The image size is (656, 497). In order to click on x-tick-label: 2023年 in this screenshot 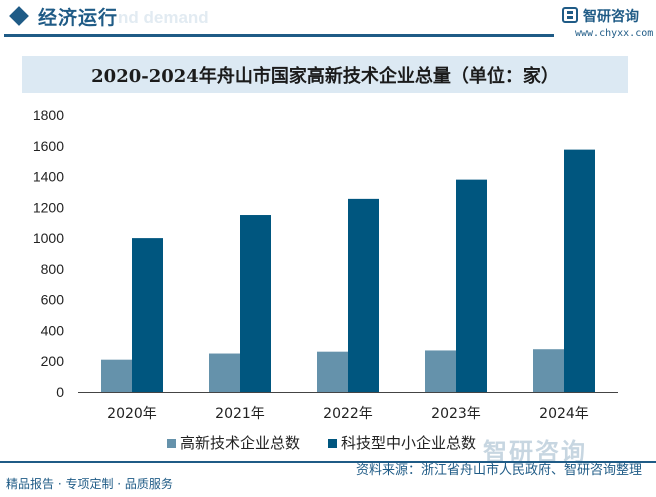, I will do `click(456, 414)`.